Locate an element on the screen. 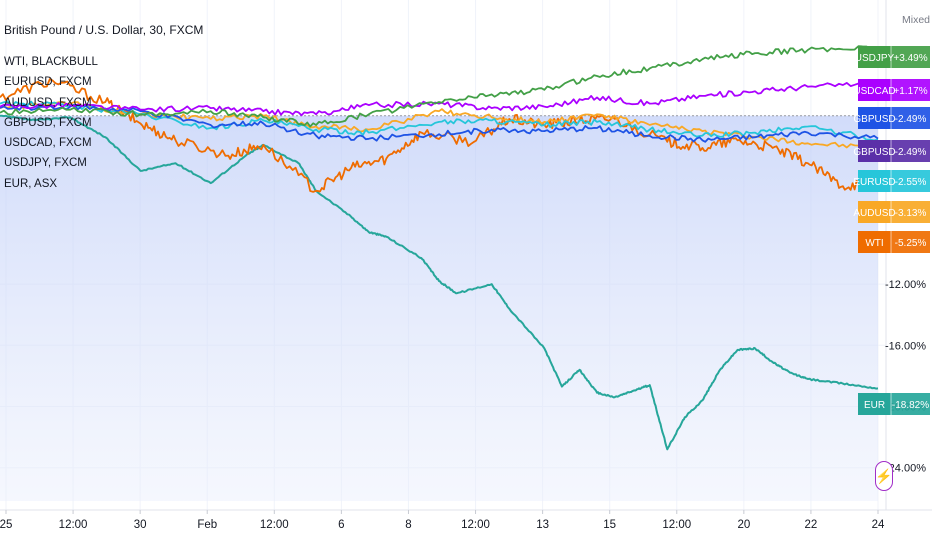 The height and width of the screenshot is (550, 932). lightning-glyph: ⚡ is located at coordinates (884, 475).